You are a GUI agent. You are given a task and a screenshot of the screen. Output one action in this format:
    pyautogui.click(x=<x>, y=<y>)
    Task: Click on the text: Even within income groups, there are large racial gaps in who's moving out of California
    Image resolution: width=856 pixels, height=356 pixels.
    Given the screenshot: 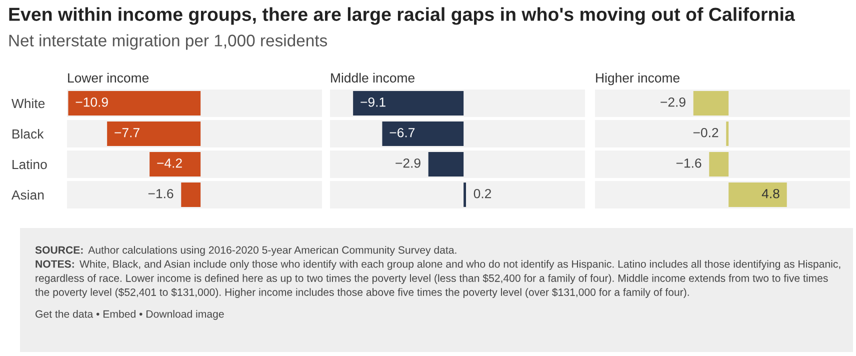 What is the action you would take?
    pyautogui.click(x=402, y=16)
    